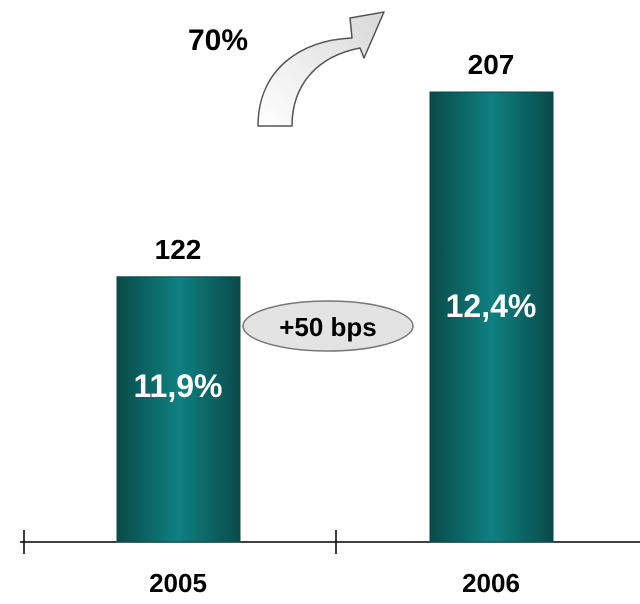 The width and height of the screenshot is (640, 604). I want to click on bar-2006, so click(491, 317).